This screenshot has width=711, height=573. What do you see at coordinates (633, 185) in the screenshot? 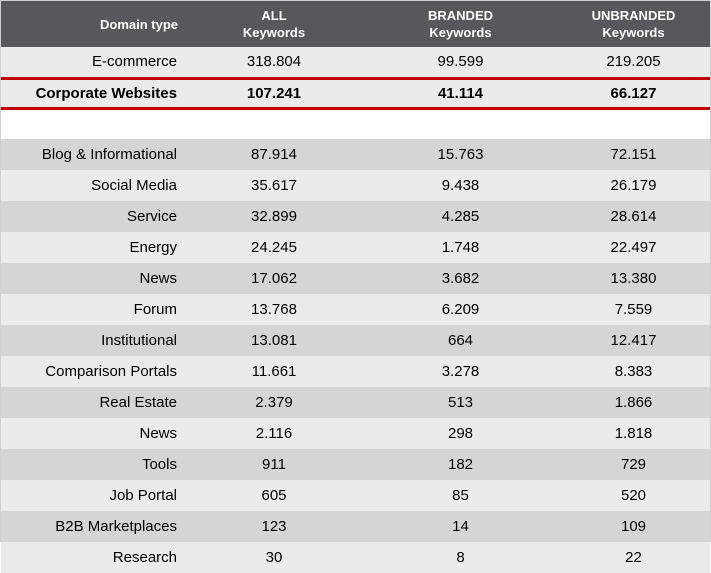
I see `unbranded-keywords-cell: 26.179` at bounding box center [633, 185].